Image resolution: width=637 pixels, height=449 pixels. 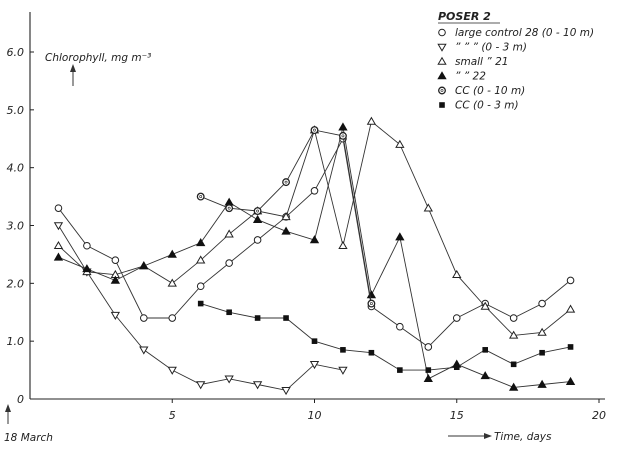 I want to click on legend-item: ” ” ” (0 - 3 m), so click(x=482, y=48).